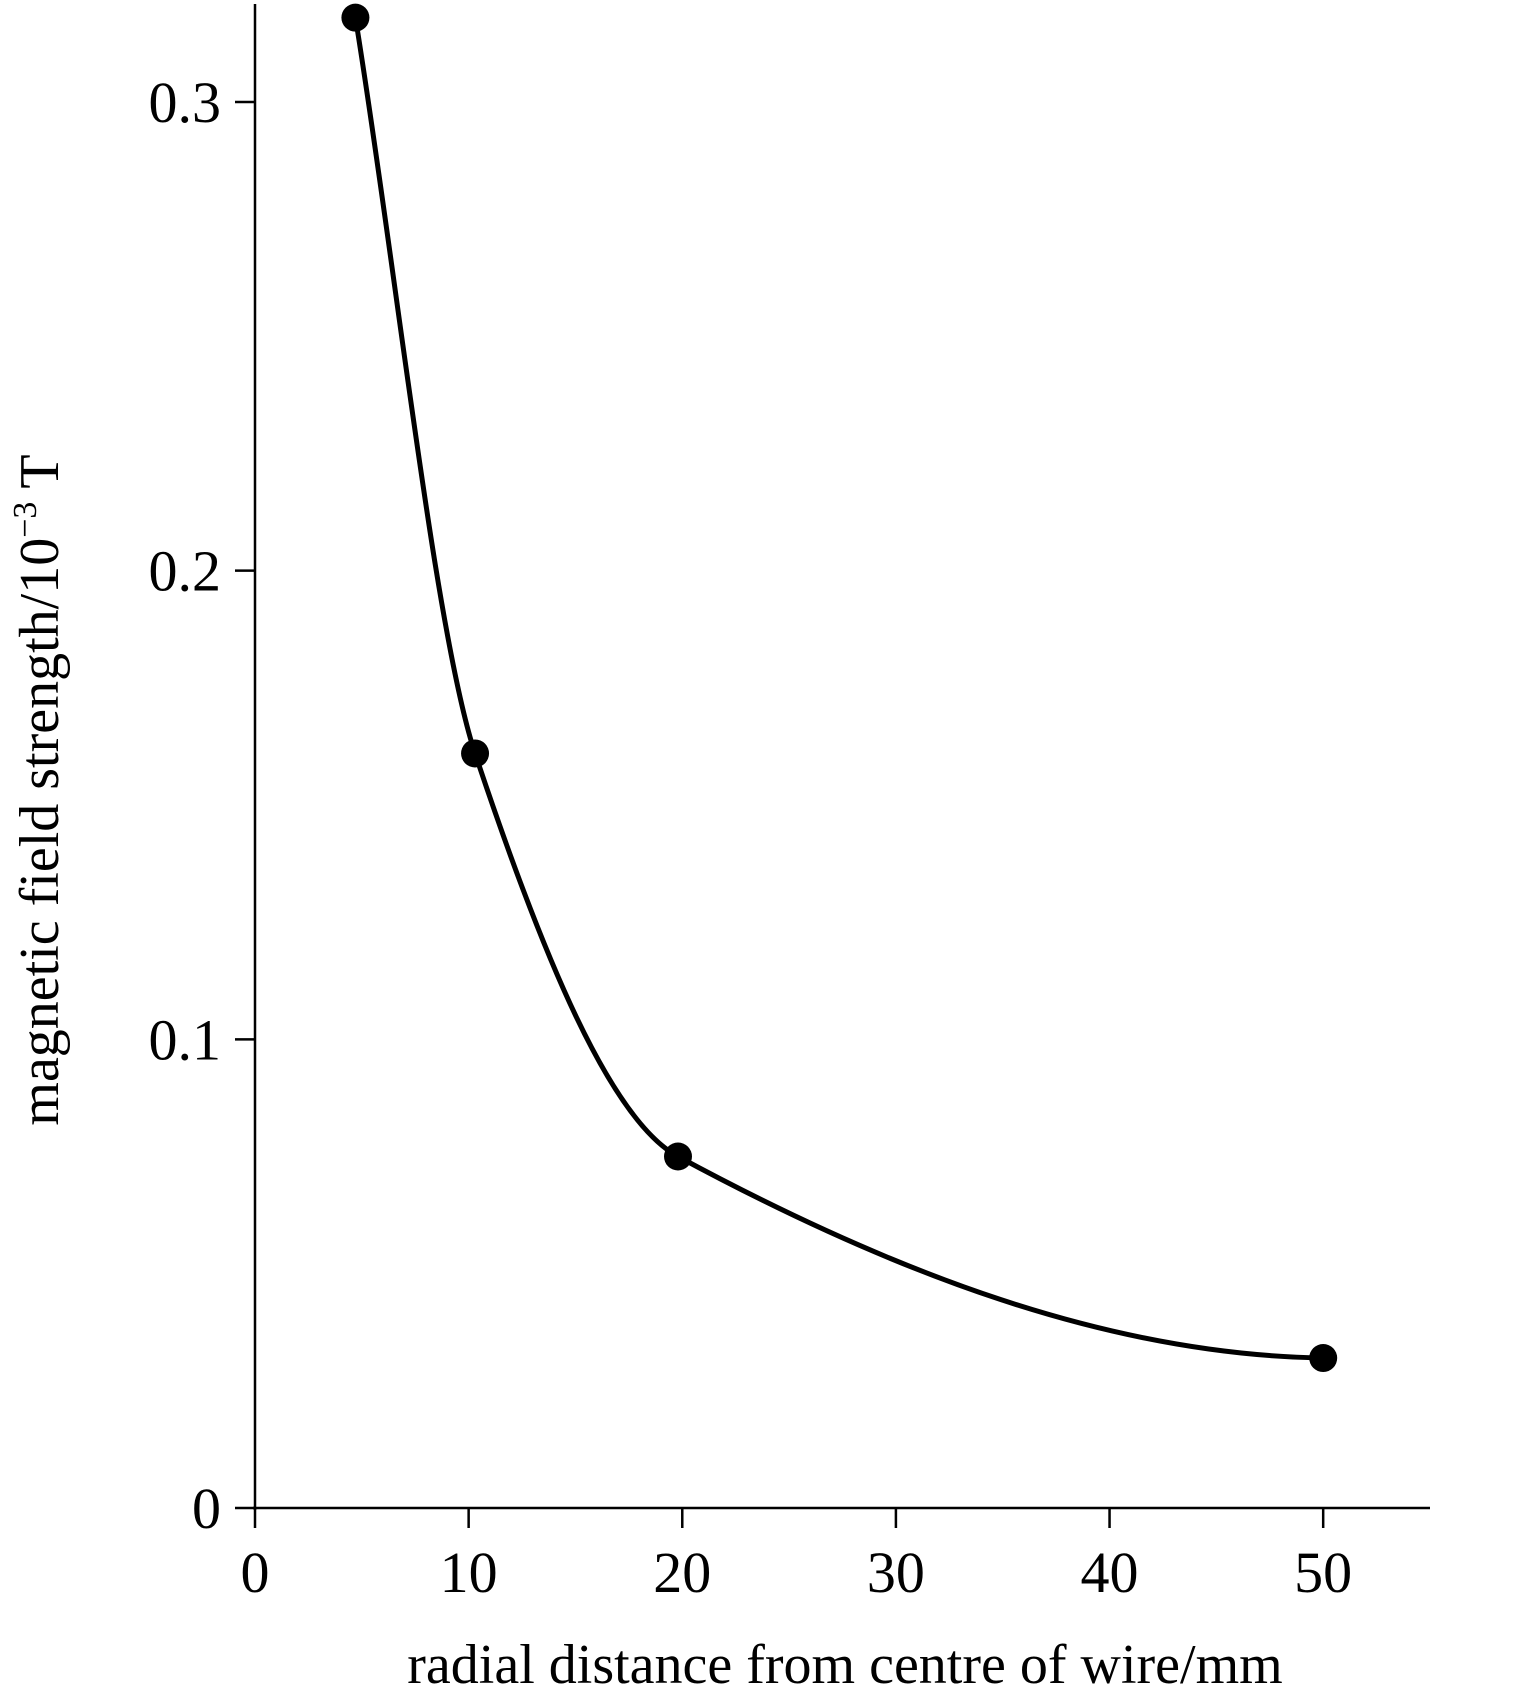 The image size is (1535, 1689). Describe the element at coordinates (896, 1572) in the screenshot. I see `x-tick-label-3: 30` at that location.